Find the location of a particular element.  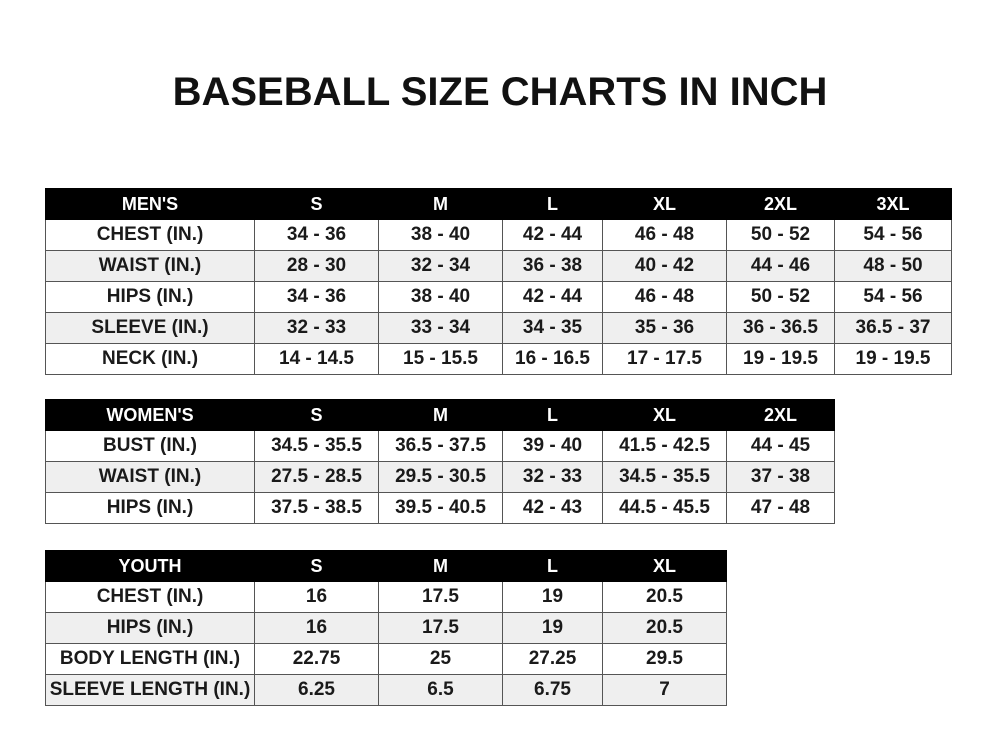

row-label: MEN'S is located at coordinates (150, 204).